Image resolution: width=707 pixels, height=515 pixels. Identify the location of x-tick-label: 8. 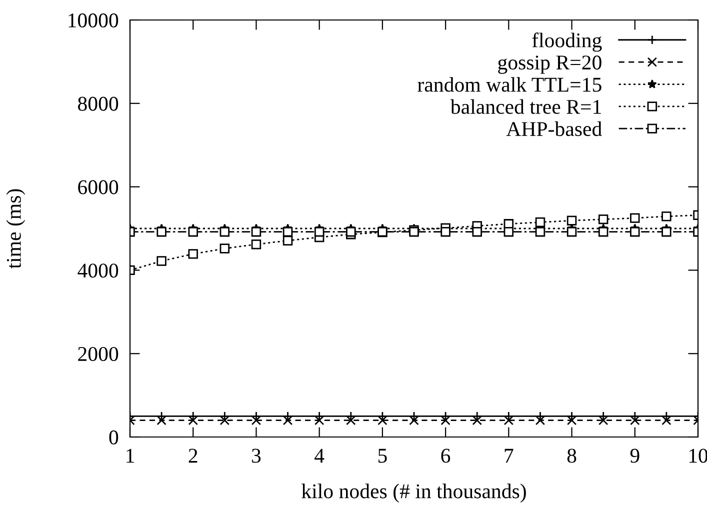
(571, 455).